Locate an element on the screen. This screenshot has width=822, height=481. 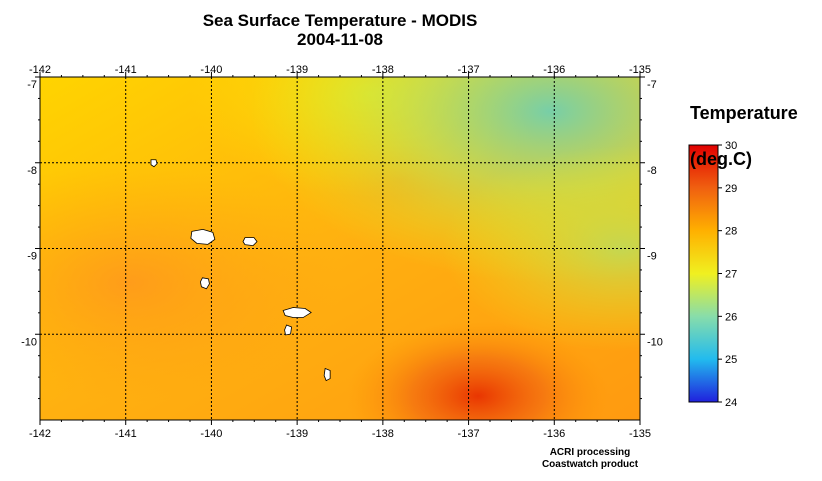
colorbar-tick-label: 25 is located at coordinates (731, 360).